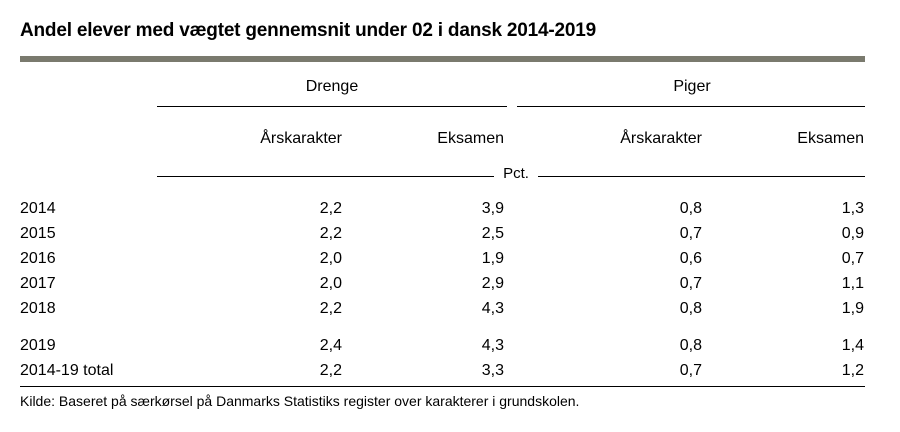 Image resolution: width=900 pixels, height=432 pixels. What do you see at coordinates (332, 86) in the screenshot?
I see `group-header-drenge: Drenge` at bounding box center [332, 86].